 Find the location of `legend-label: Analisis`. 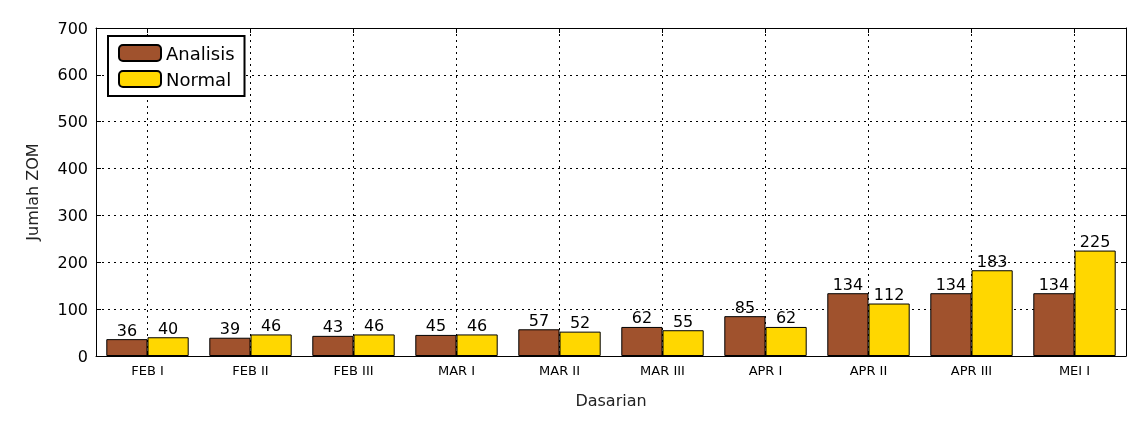

legend-label: Analisis is located at coordinates (200, 53).